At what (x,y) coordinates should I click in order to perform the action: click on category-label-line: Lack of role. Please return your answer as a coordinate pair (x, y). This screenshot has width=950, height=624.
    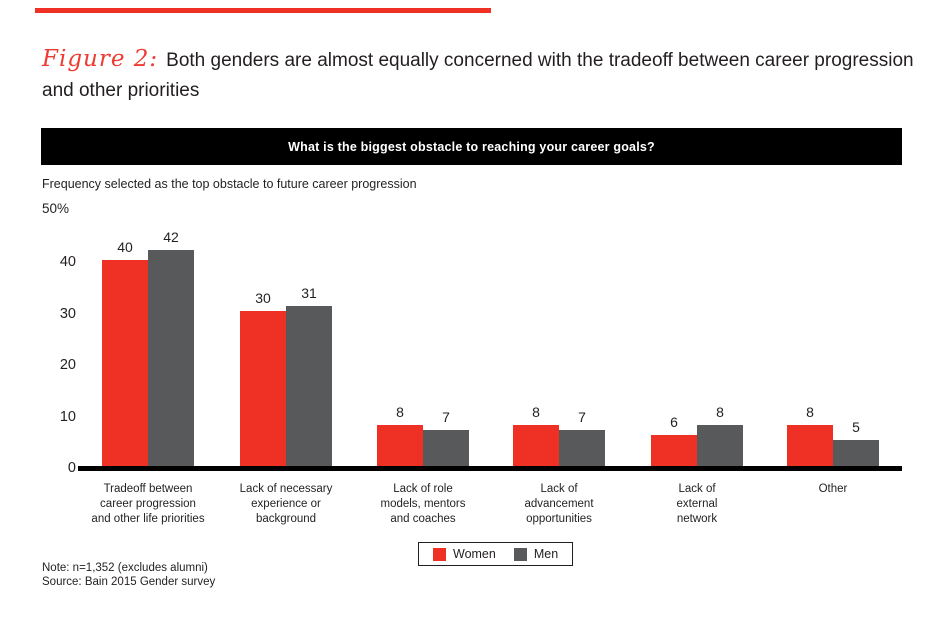
    Looking at the image, I should click on (423, 489).